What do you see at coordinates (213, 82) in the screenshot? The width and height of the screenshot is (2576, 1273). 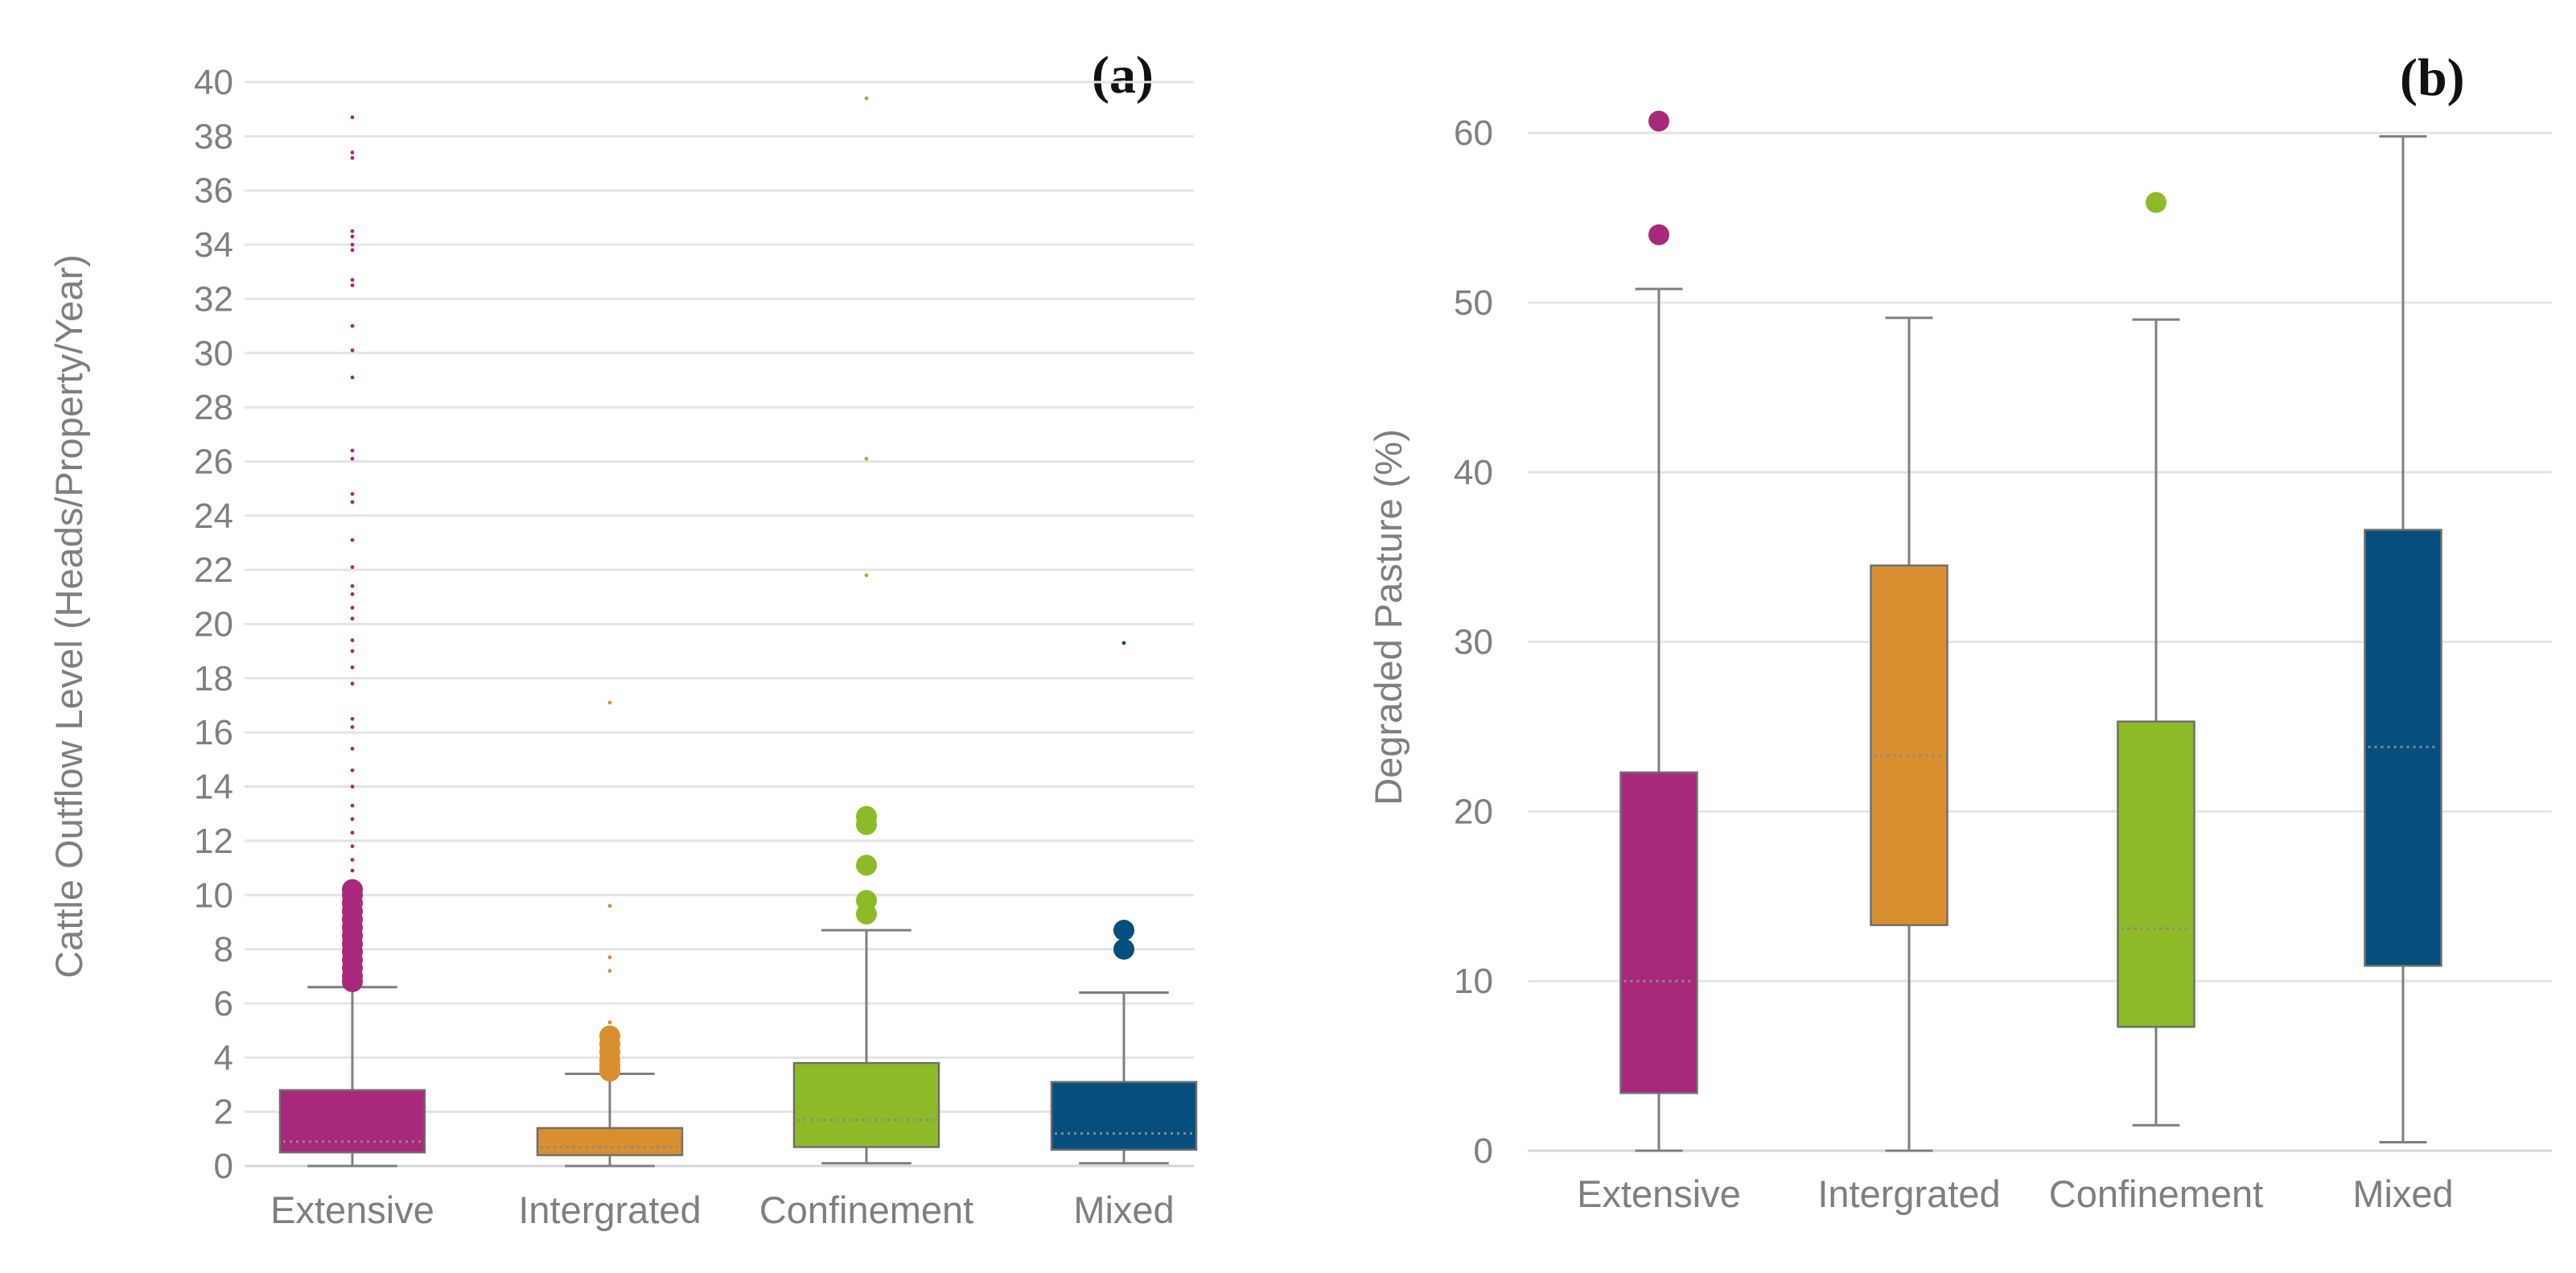 I see `panel-a-y-tick-label: 40` at bounding box center [213, 82].